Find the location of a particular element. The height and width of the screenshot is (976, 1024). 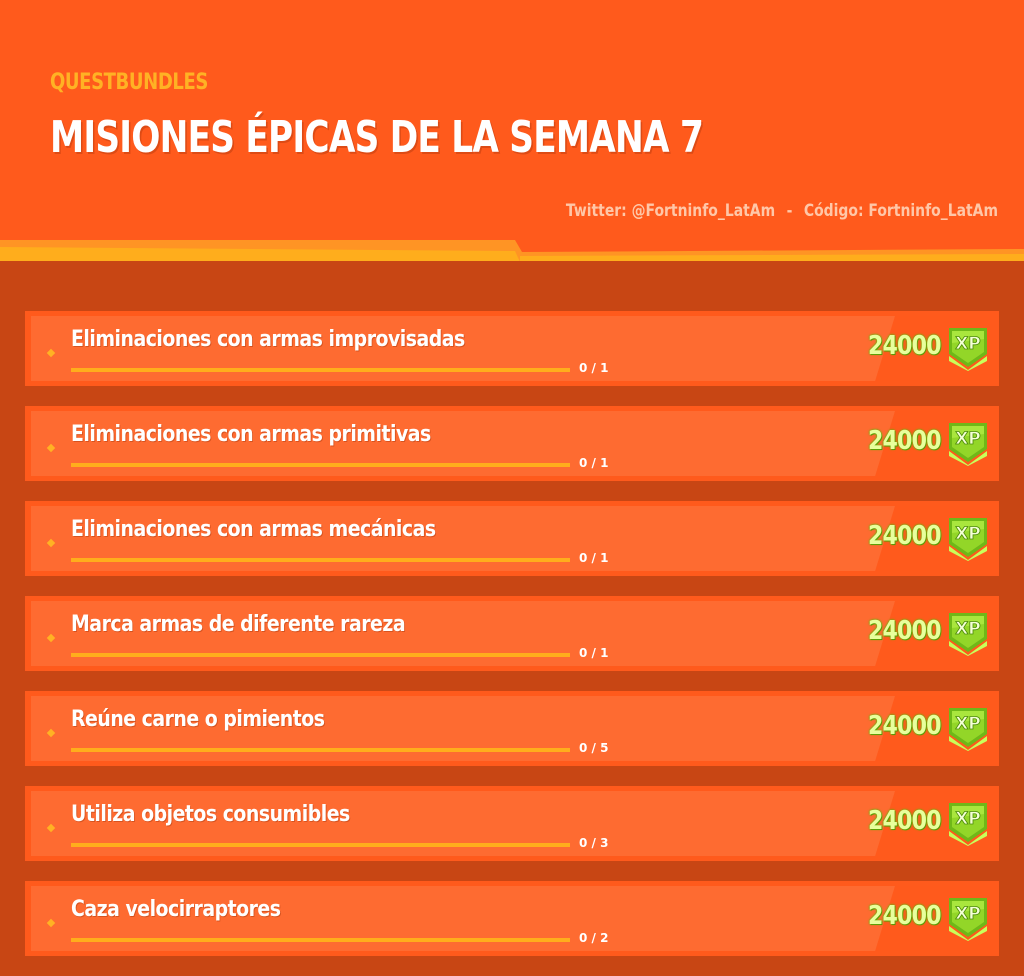

quest-panel: Eliminaciones con armas primitivas 0 / 1 is located at coordinates (463, 443).